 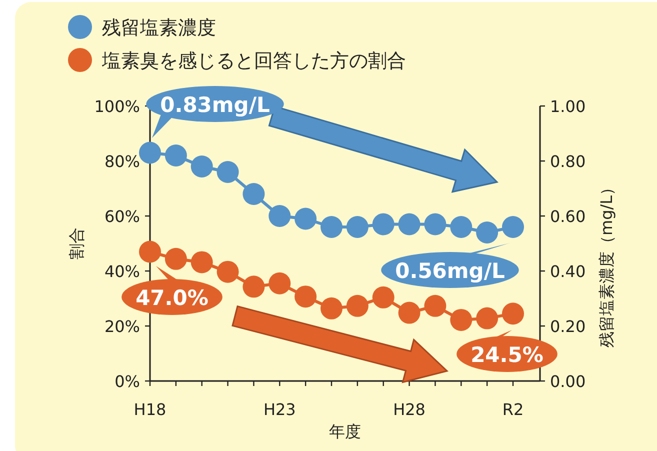 What do you see at coordinates (450, 271) in the screenshot?
I see `annotation: 0.56mg/L` at bounding box center [450, 271].